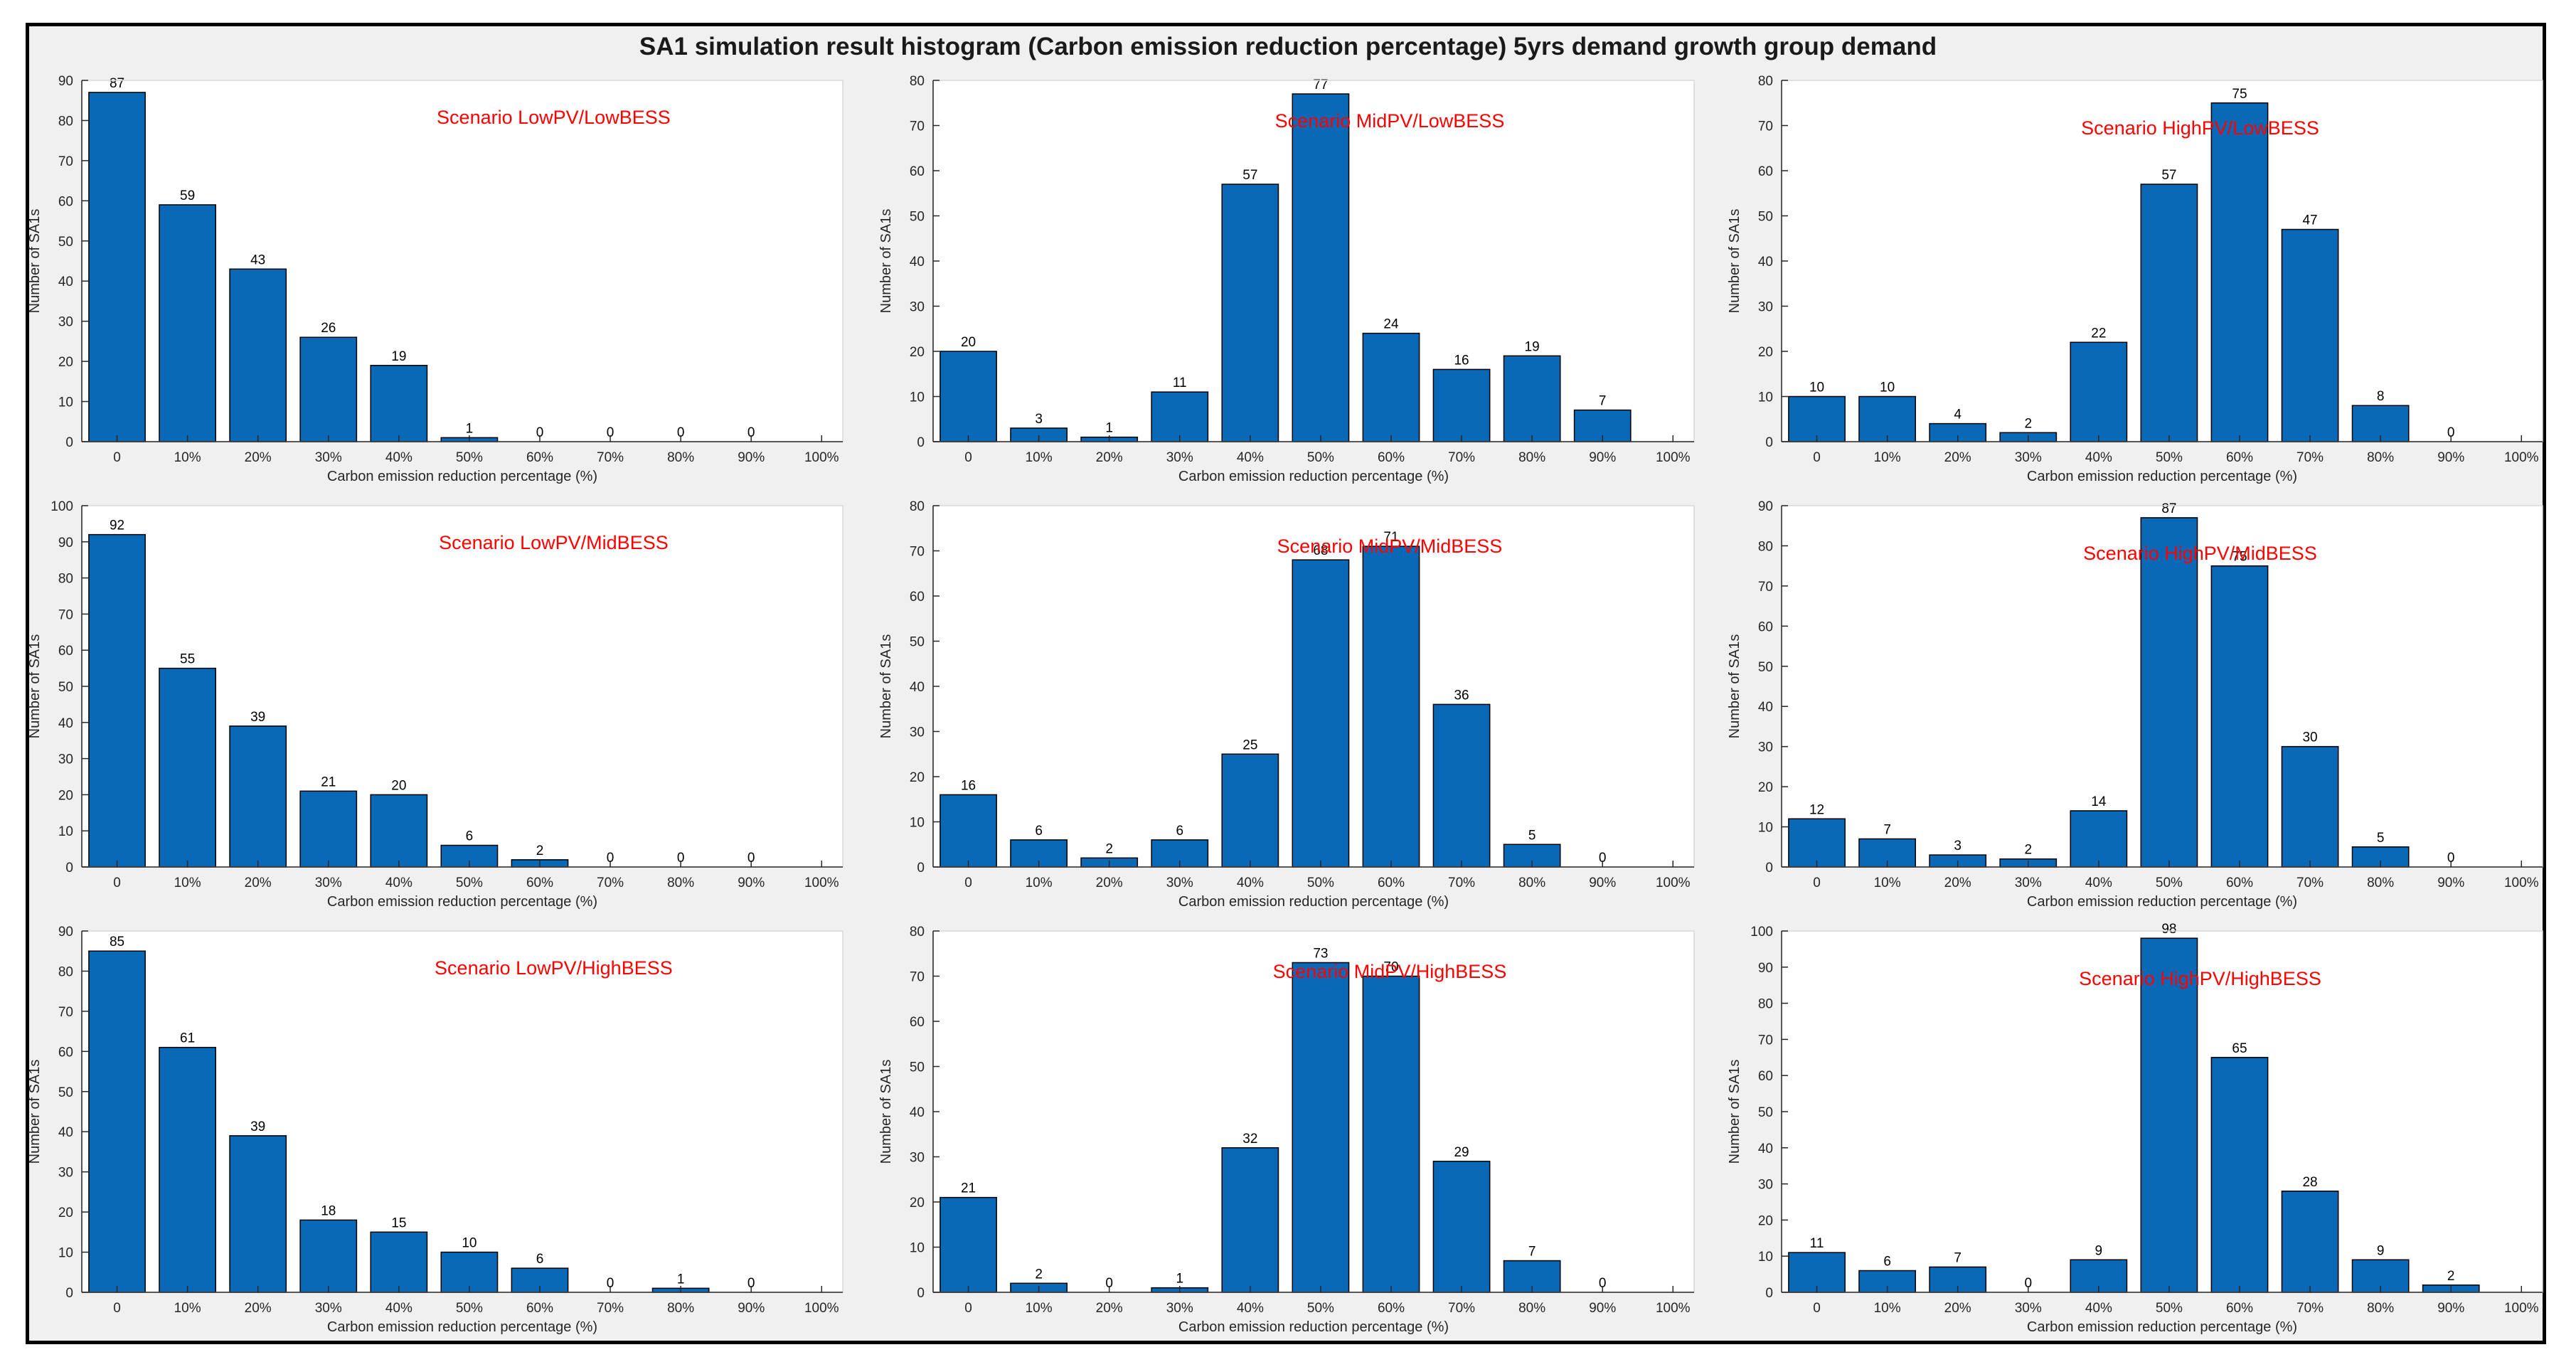  I want to click on chart-3-xtick-label-1: 10%, so click(1887, 458).